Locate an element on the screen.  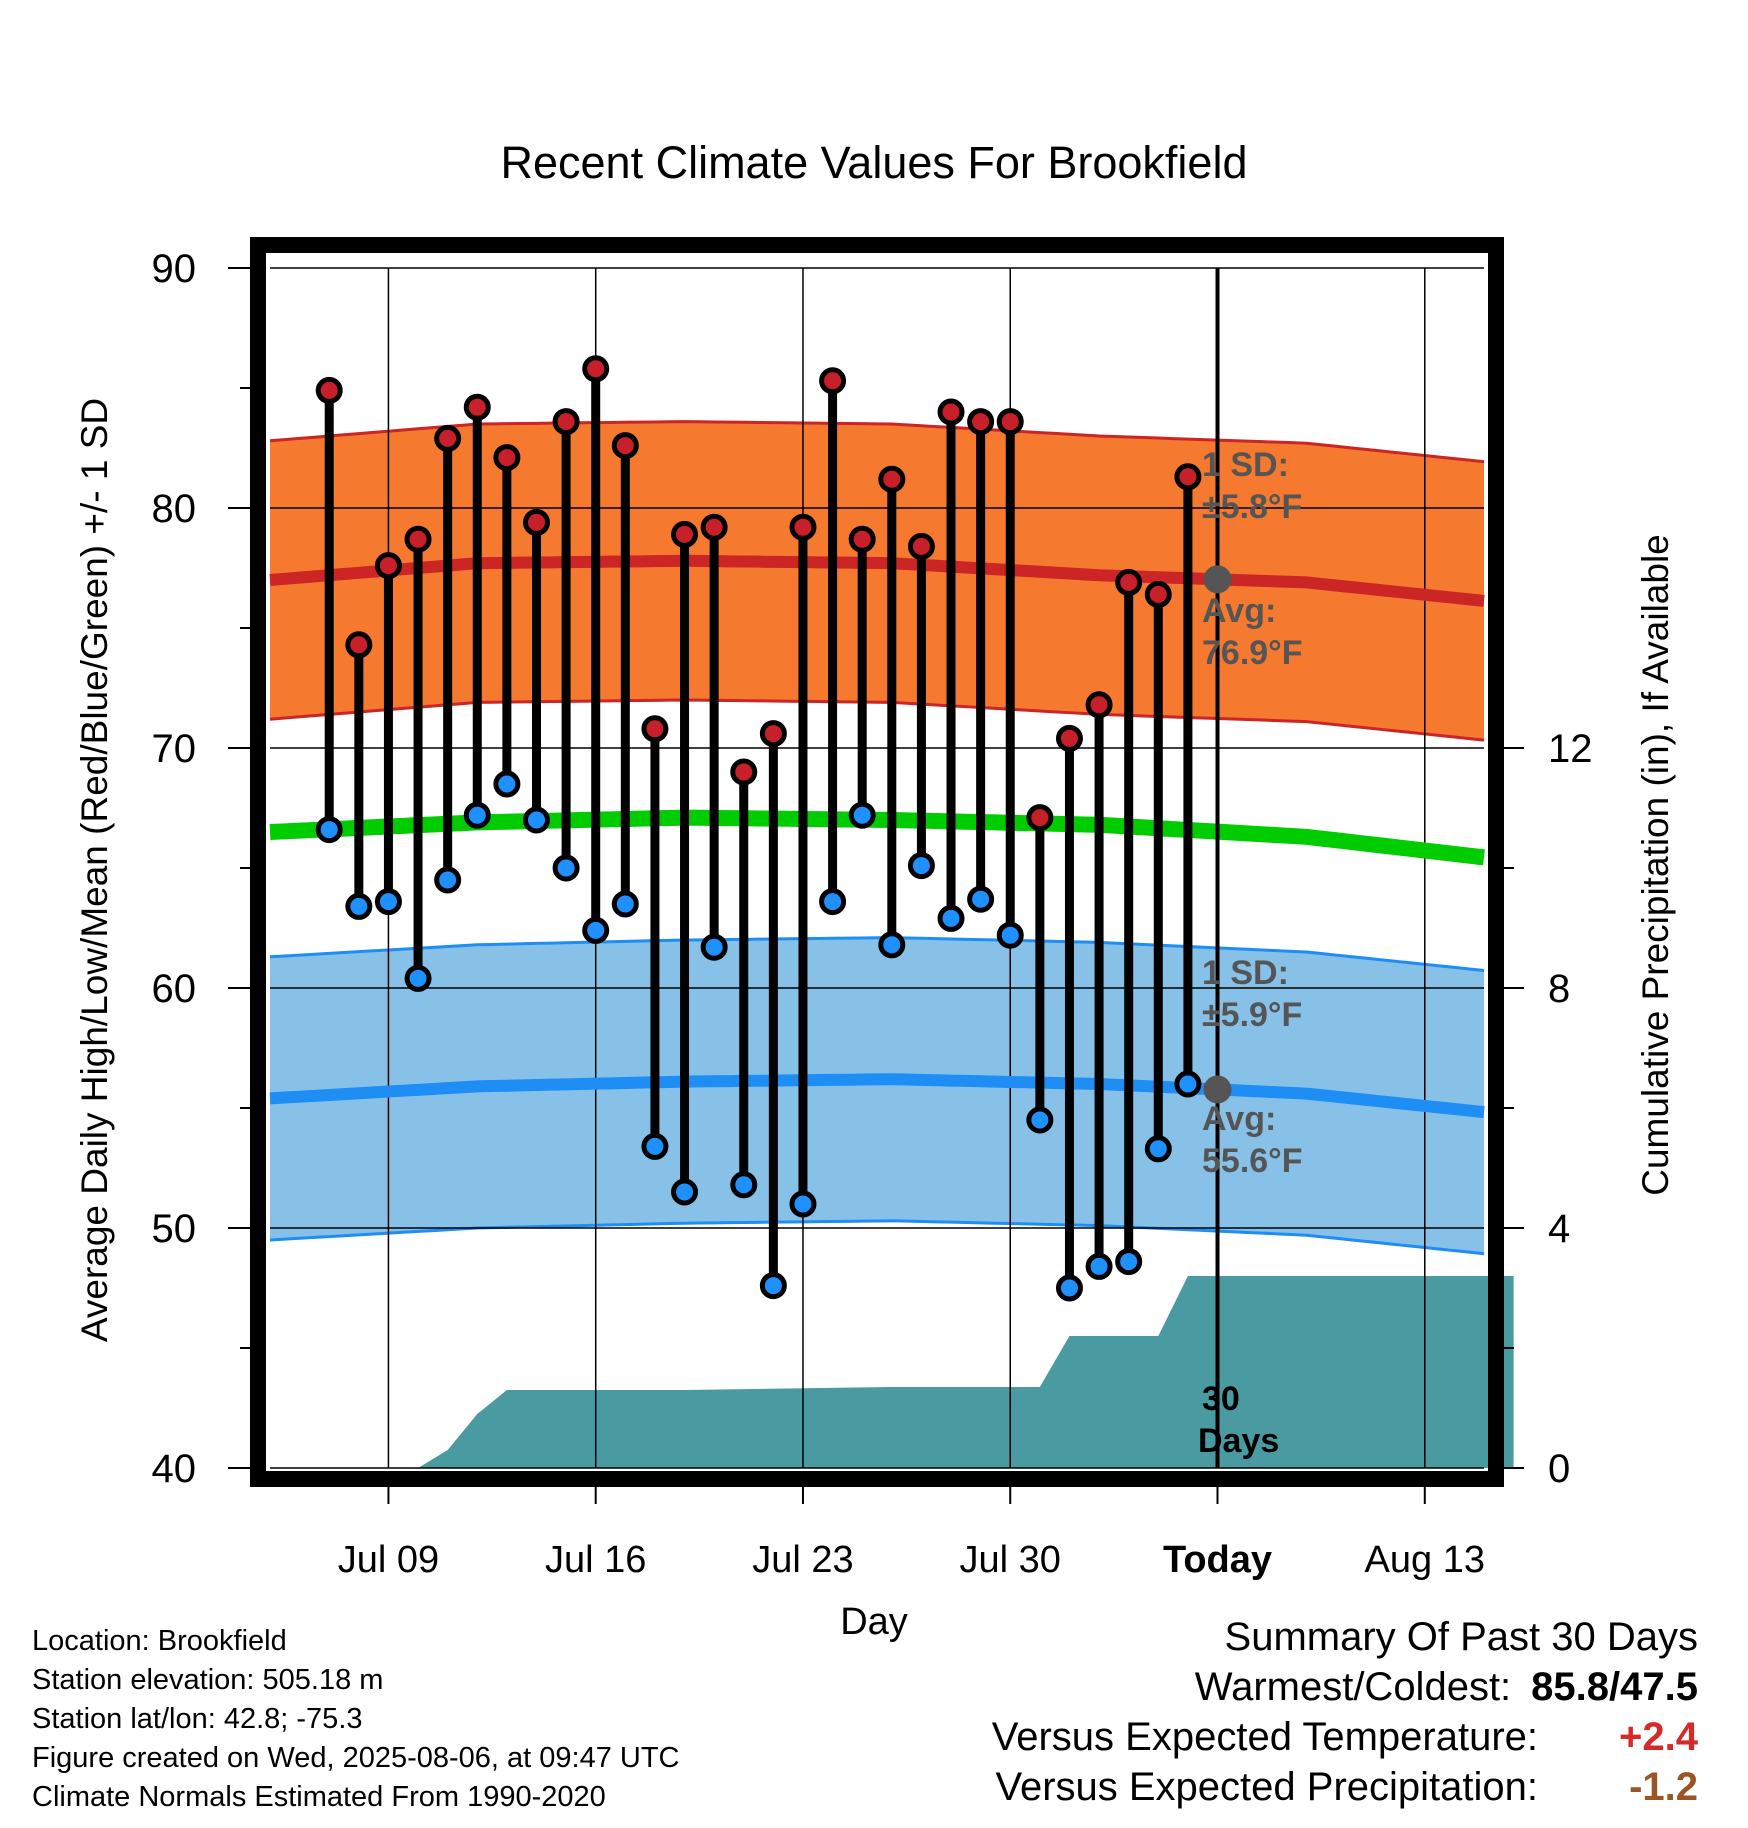
location-text: Location: Brookfield is located at coordinates (159, 1641).